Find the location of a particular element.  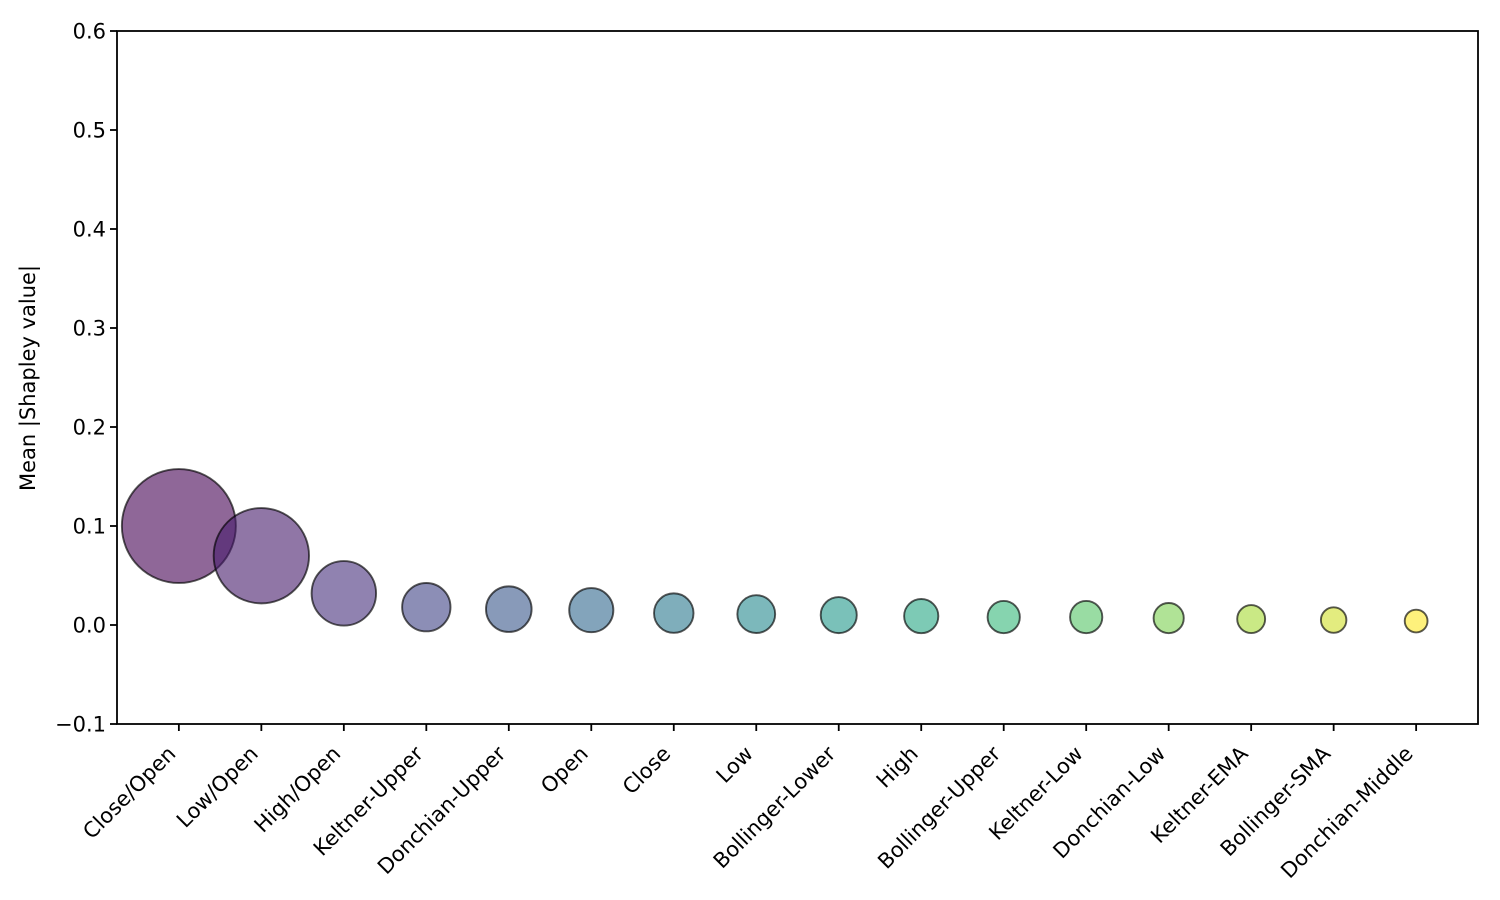

y-tick-label: 0.5 is located at coordinates (89, 131).